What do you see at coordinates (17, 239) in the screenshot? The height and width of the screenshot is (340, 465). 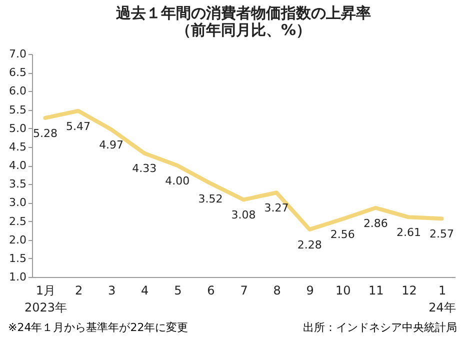 I see `y-tick-label: 2.0` at bounding box center [17, 239].